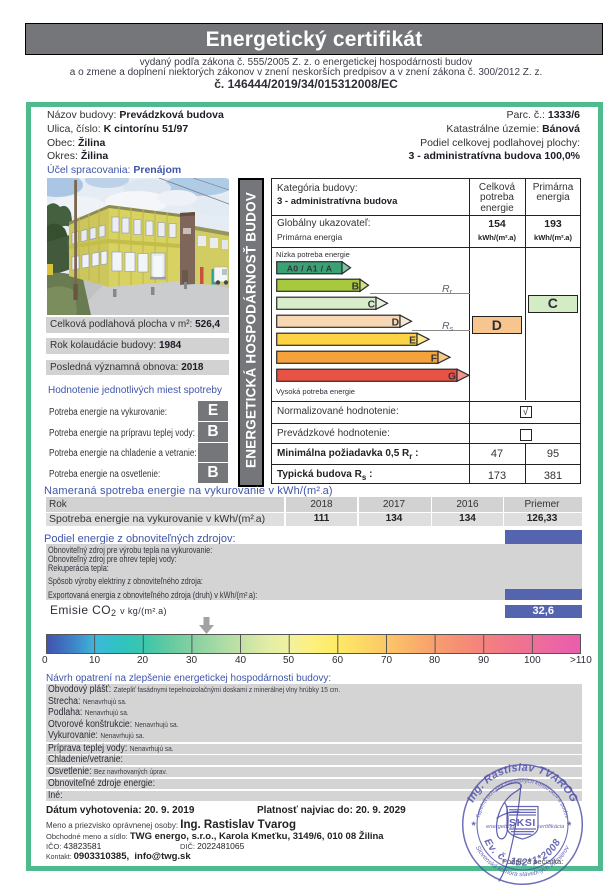  What do you see at coordinates (551, 827) in the screenshot?
I see `svg-text: certifikácia` at bounding box center [551, 827].